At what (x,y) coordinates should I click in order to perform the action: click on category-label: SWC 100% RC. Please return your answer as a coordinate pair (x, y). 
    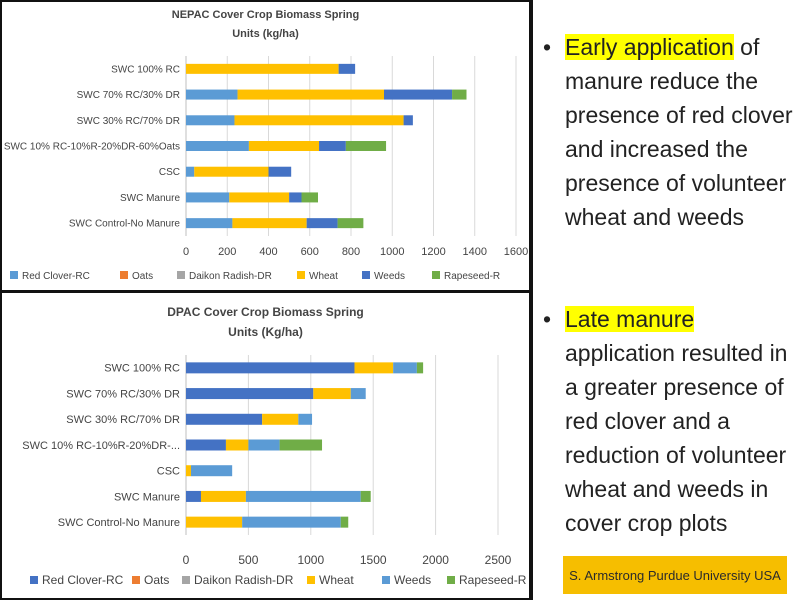
    Looking at the image, I should click on (142, 369).